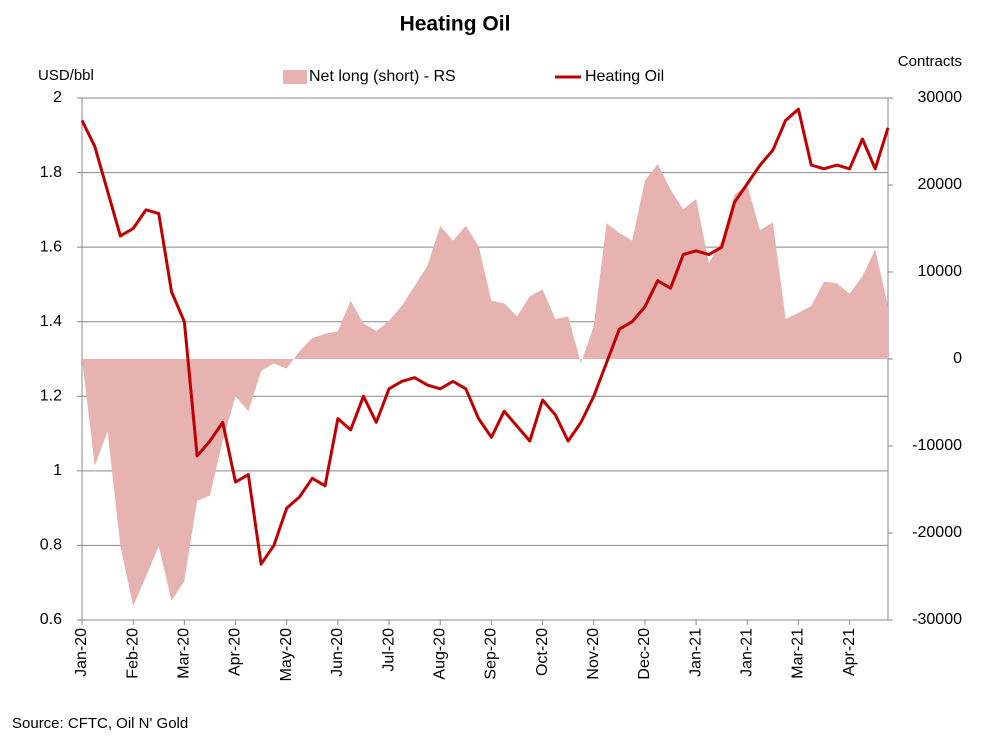 The height and width of the screenshot is (746, 988). What do you see at coordinates (81, 652) in the screenshot?
I see `x-tick-label: Jan-20` at bounding box center [81, 652].